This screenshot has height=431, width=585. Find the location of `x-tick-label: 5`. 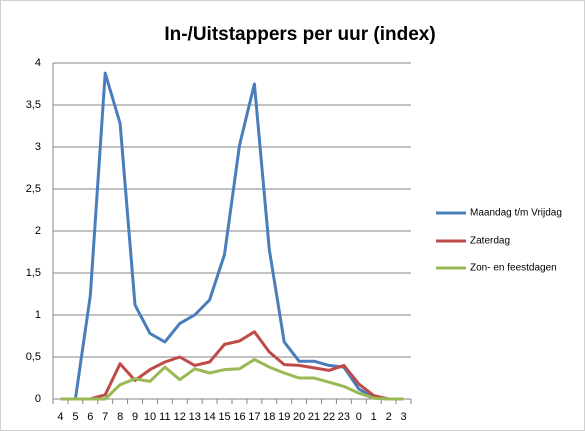

x-tick-label: 5 is located at coordinates (75, 417).